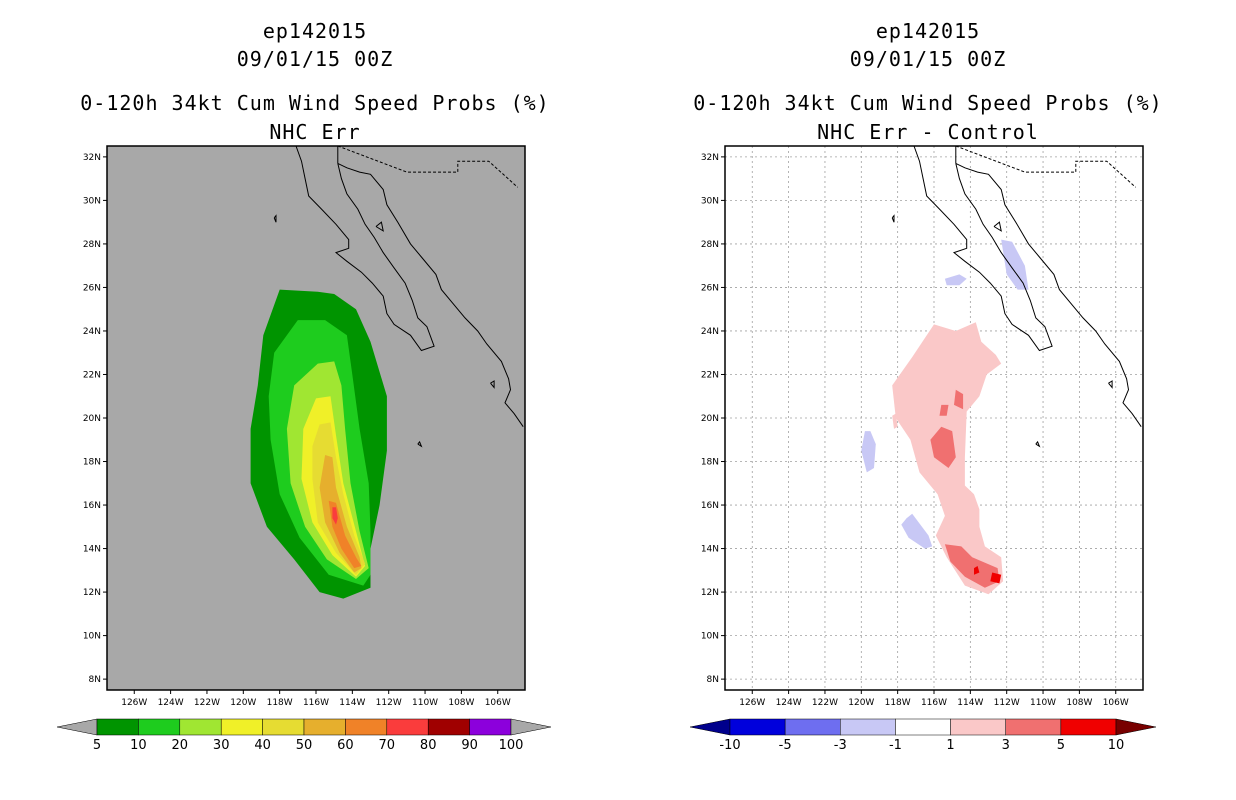  What do you see at coordinates (425, 703) in the screenshot?
I see `lon-tick-label-110W: 110W` at bounding box center [425, 703].